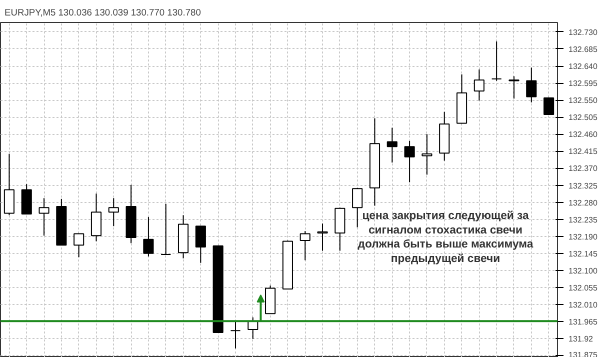 Image resolution: width=600 pixels, height=357 pixels. I want to click on y-tick-label: 132.505, so click(583, 117).